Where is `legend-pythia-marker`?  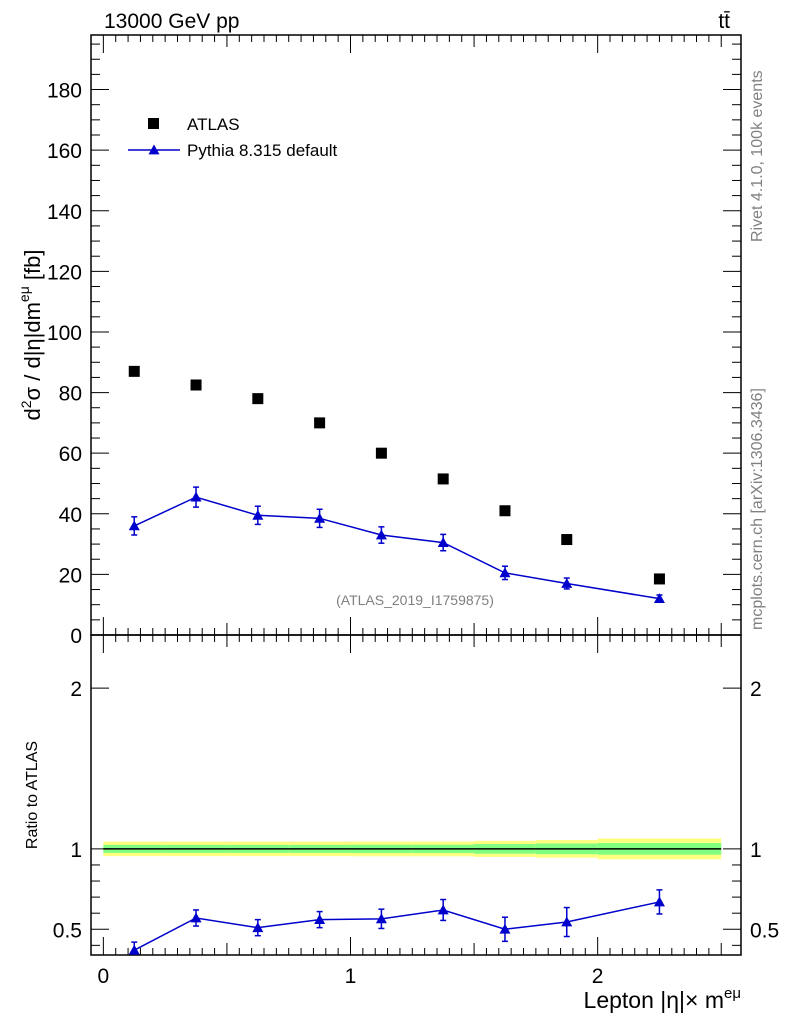 legend-pythia-marker is located at coordinates (154, 149).